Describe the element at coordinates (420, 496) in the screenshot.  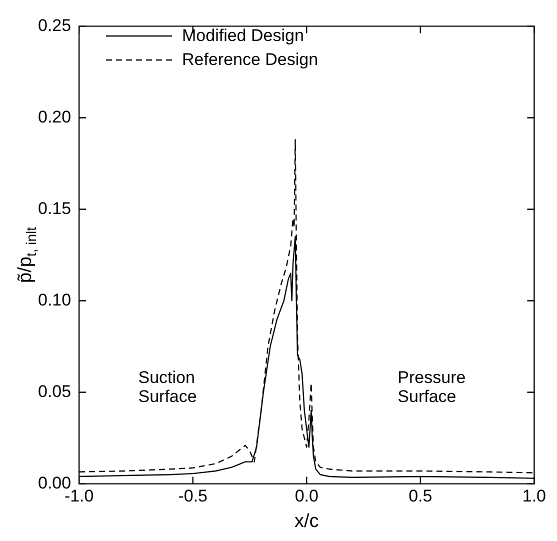
I see `x-tick-label: 0.5` at that location.